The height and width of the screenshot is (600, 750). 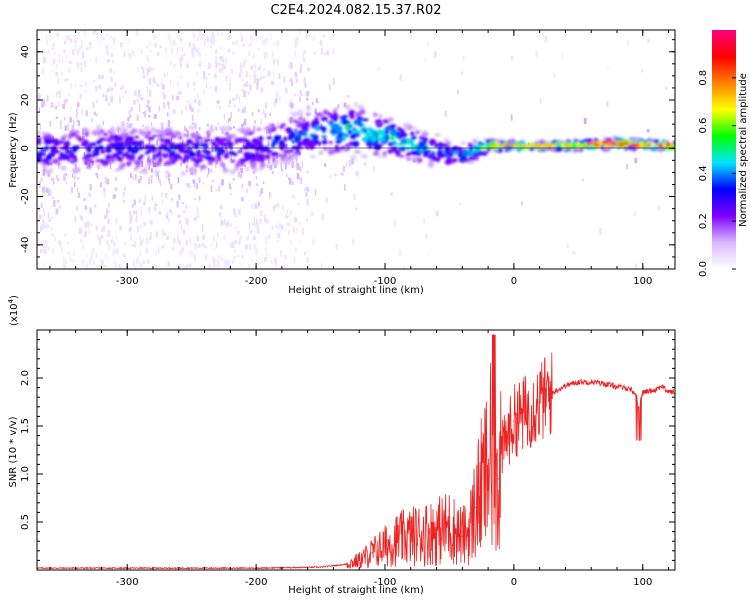 What do you see at coordinates (703, 78) in the screenshot?
I see `colorbar-tick-label: 0.8` at bounding box center [703, 78].